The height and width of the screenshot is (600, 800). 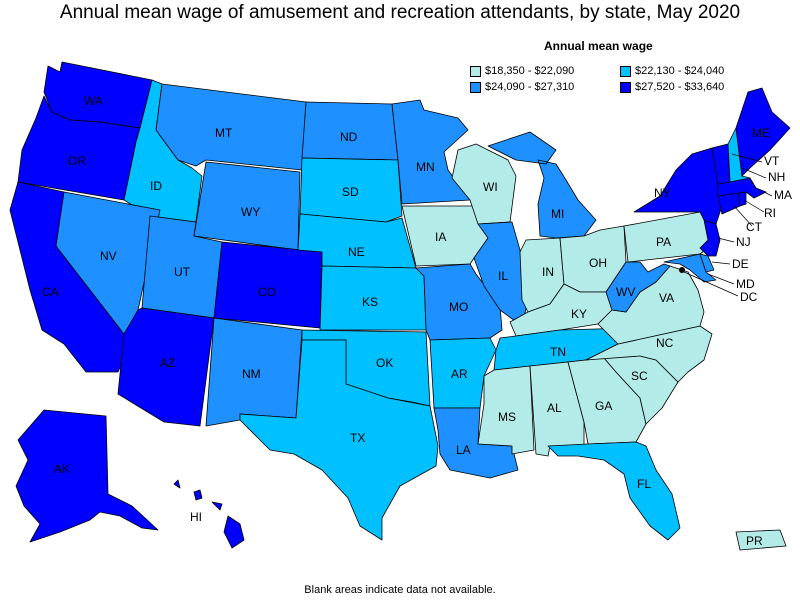 What do you see at coordinates (339, 440) in the screenshot?
I see `state-tx` at bounding box center [339, 440].